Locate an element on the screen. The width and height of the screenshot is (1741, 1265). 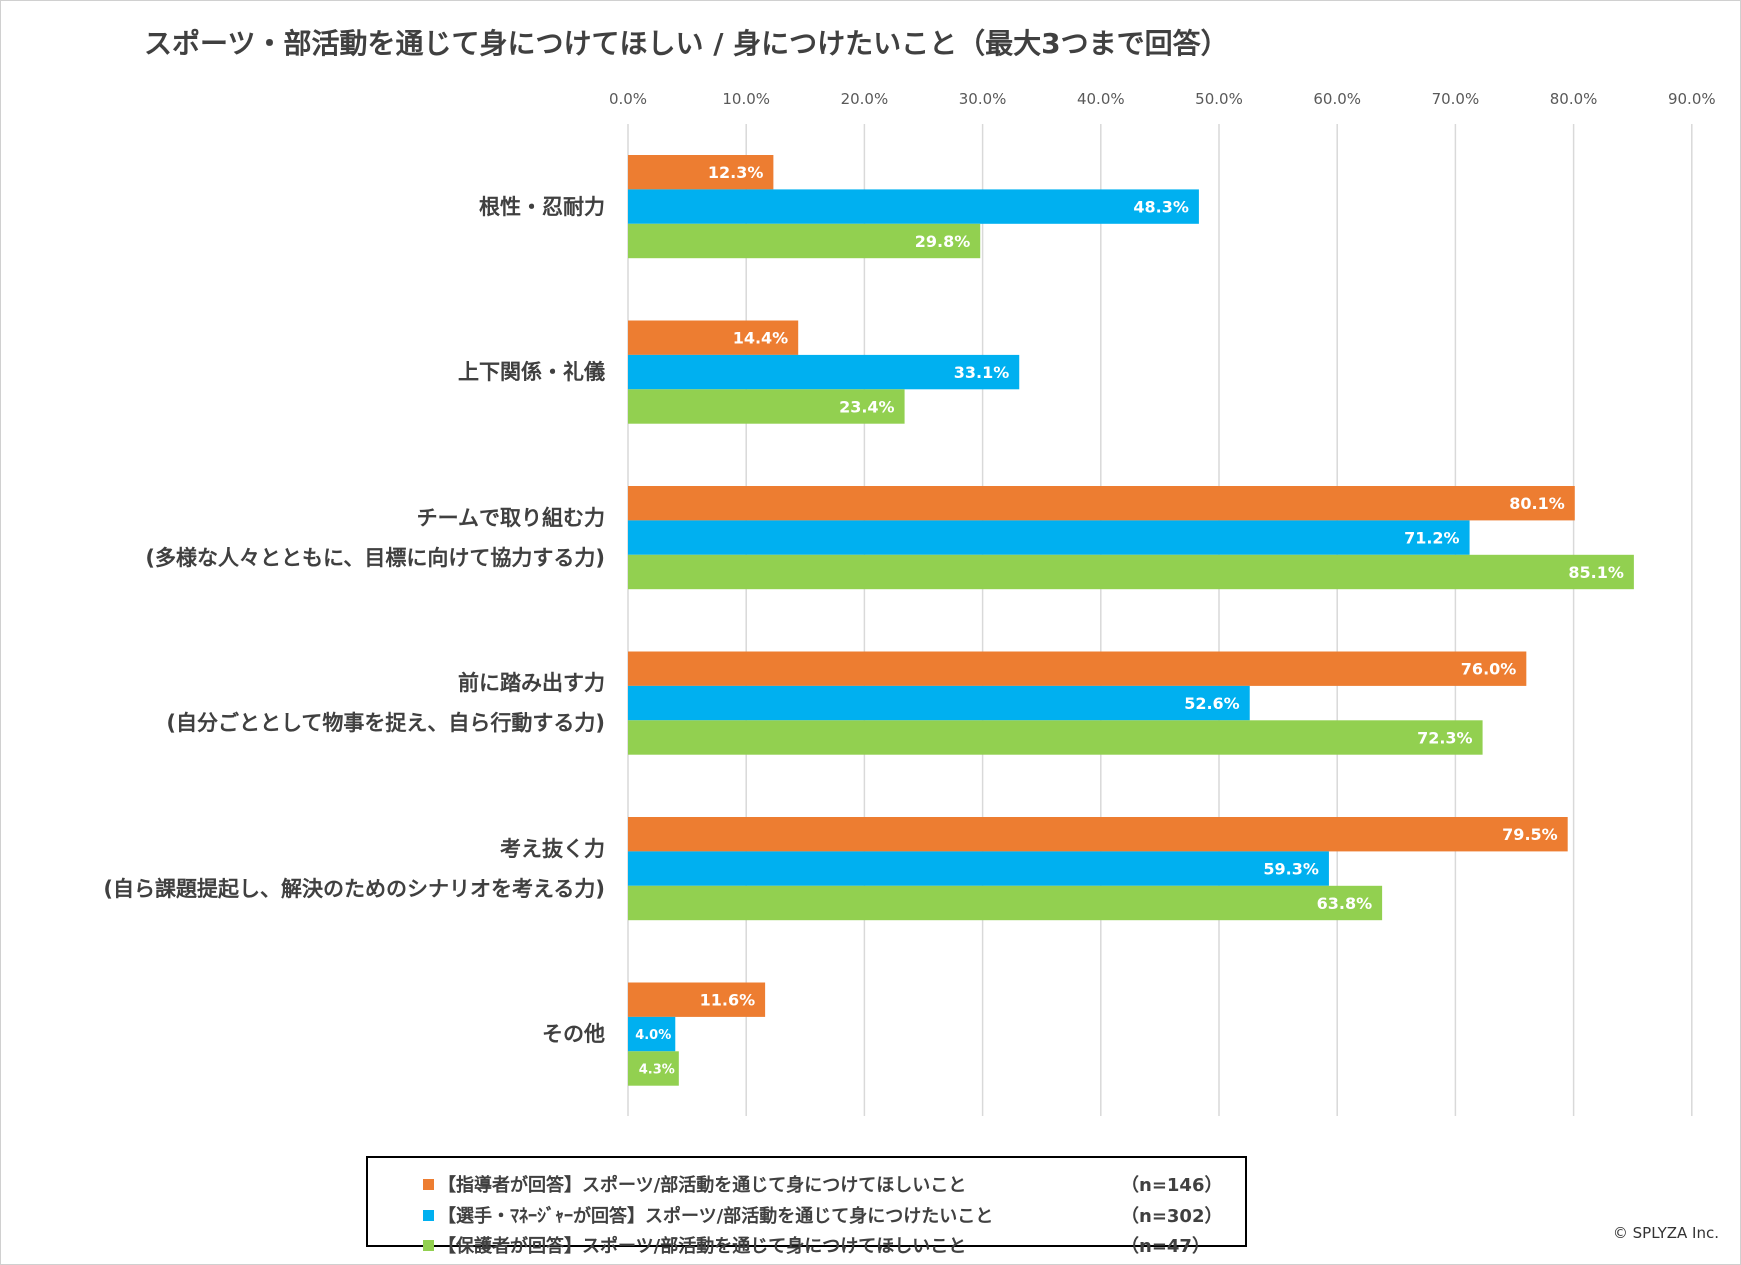
category-label: (多様な人々とともに、目標に向けて協力する力) is located at coordinates (375, 557).